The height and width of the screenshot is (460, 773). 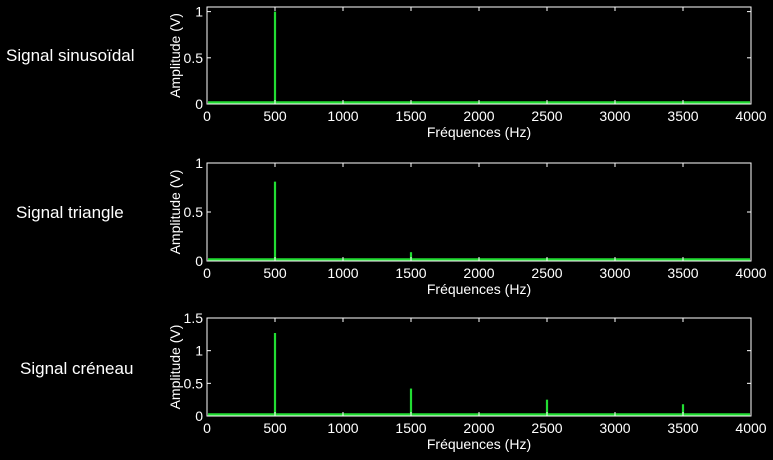 What do you see at coordinates (479, 132) in the screenshot?
I see `x-axis-label-sinus: Fréquences (Hz)` at bounding box center [479, 132].